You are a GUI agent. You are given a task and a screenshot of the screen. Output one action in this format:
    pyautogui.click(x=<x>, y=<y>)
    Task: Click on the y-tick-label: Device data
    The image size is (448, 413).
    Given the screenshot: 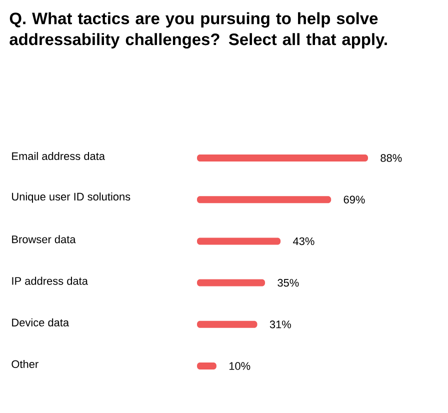 What is the action you would take?
    pyautogui.click(x=41, y=322)
    